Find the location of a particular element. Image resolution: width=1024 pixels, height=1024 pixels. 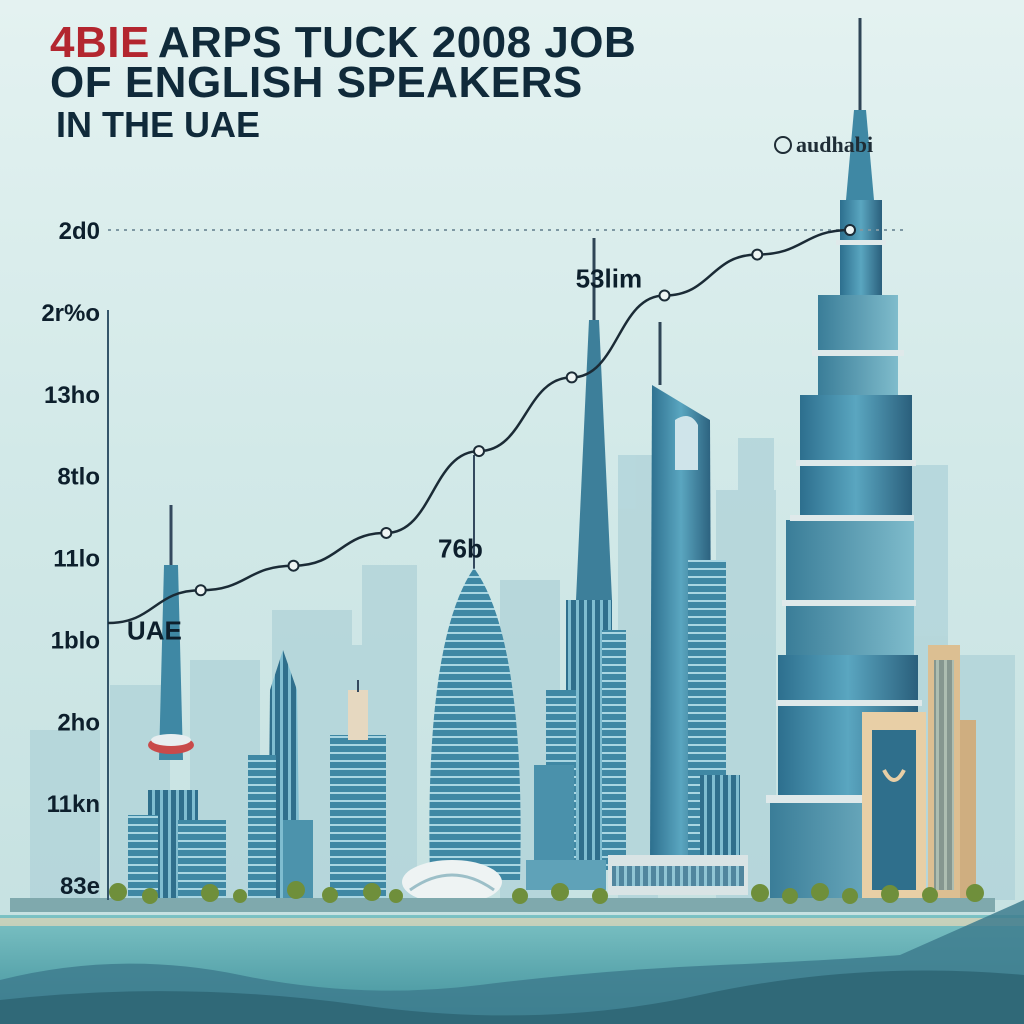

y-tick-label: 1blo is located at coordinates (75, 640).